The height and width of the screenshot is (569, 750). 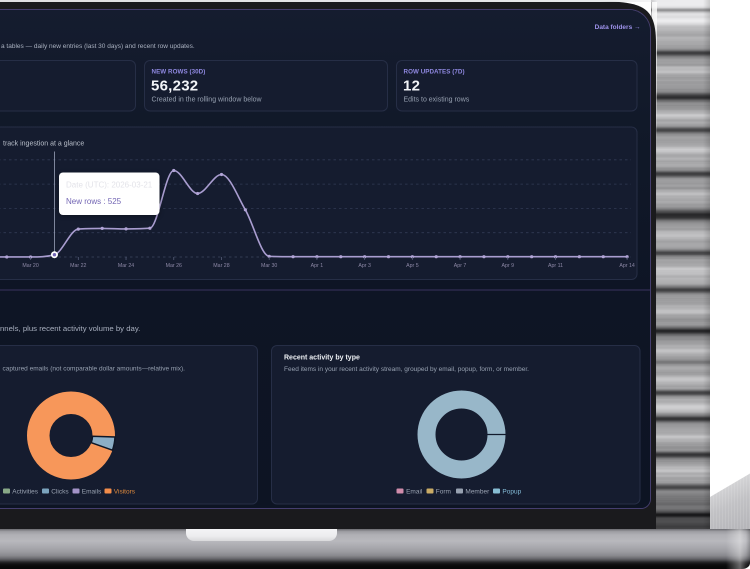 I want to click on svg-text: Mar 28, so click(x=221, y=266).